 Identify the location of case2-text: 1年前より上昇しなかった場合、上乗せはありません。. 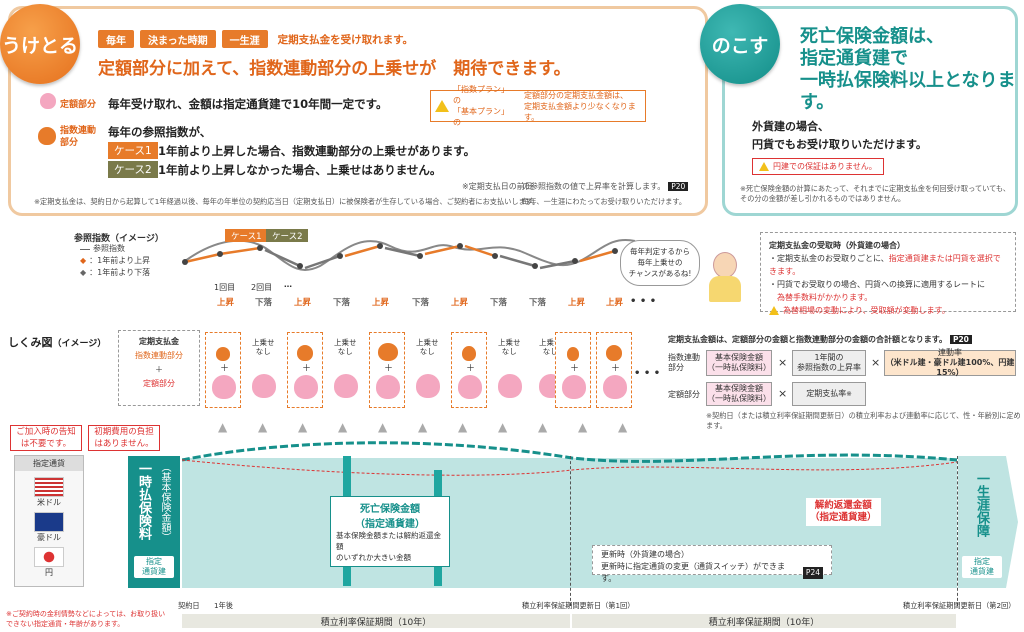
(300, 170).